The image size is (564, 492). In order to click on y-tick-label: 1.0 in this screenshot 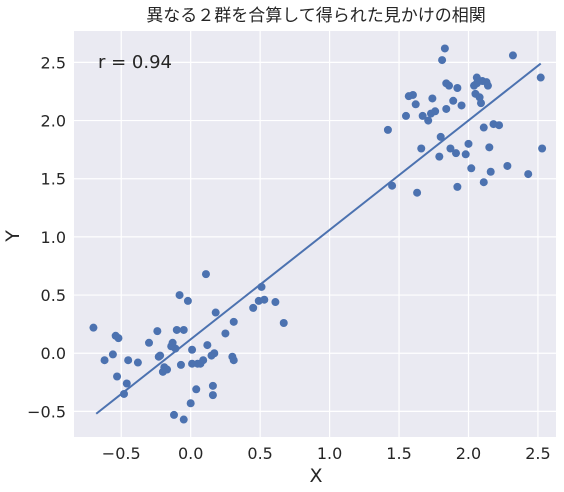, I will do `click(53, 237)`.